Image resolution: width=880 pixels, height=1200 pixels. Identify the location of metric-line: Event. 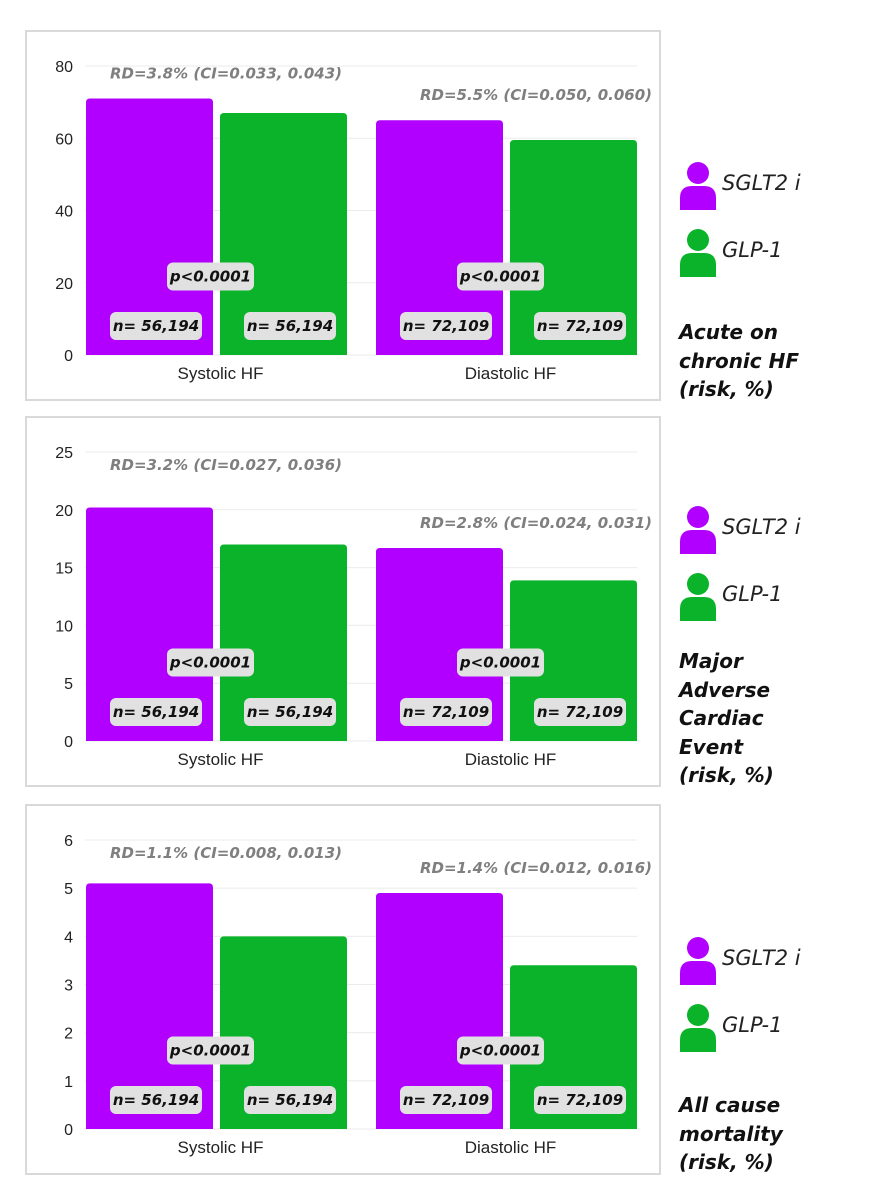
(711, 746).